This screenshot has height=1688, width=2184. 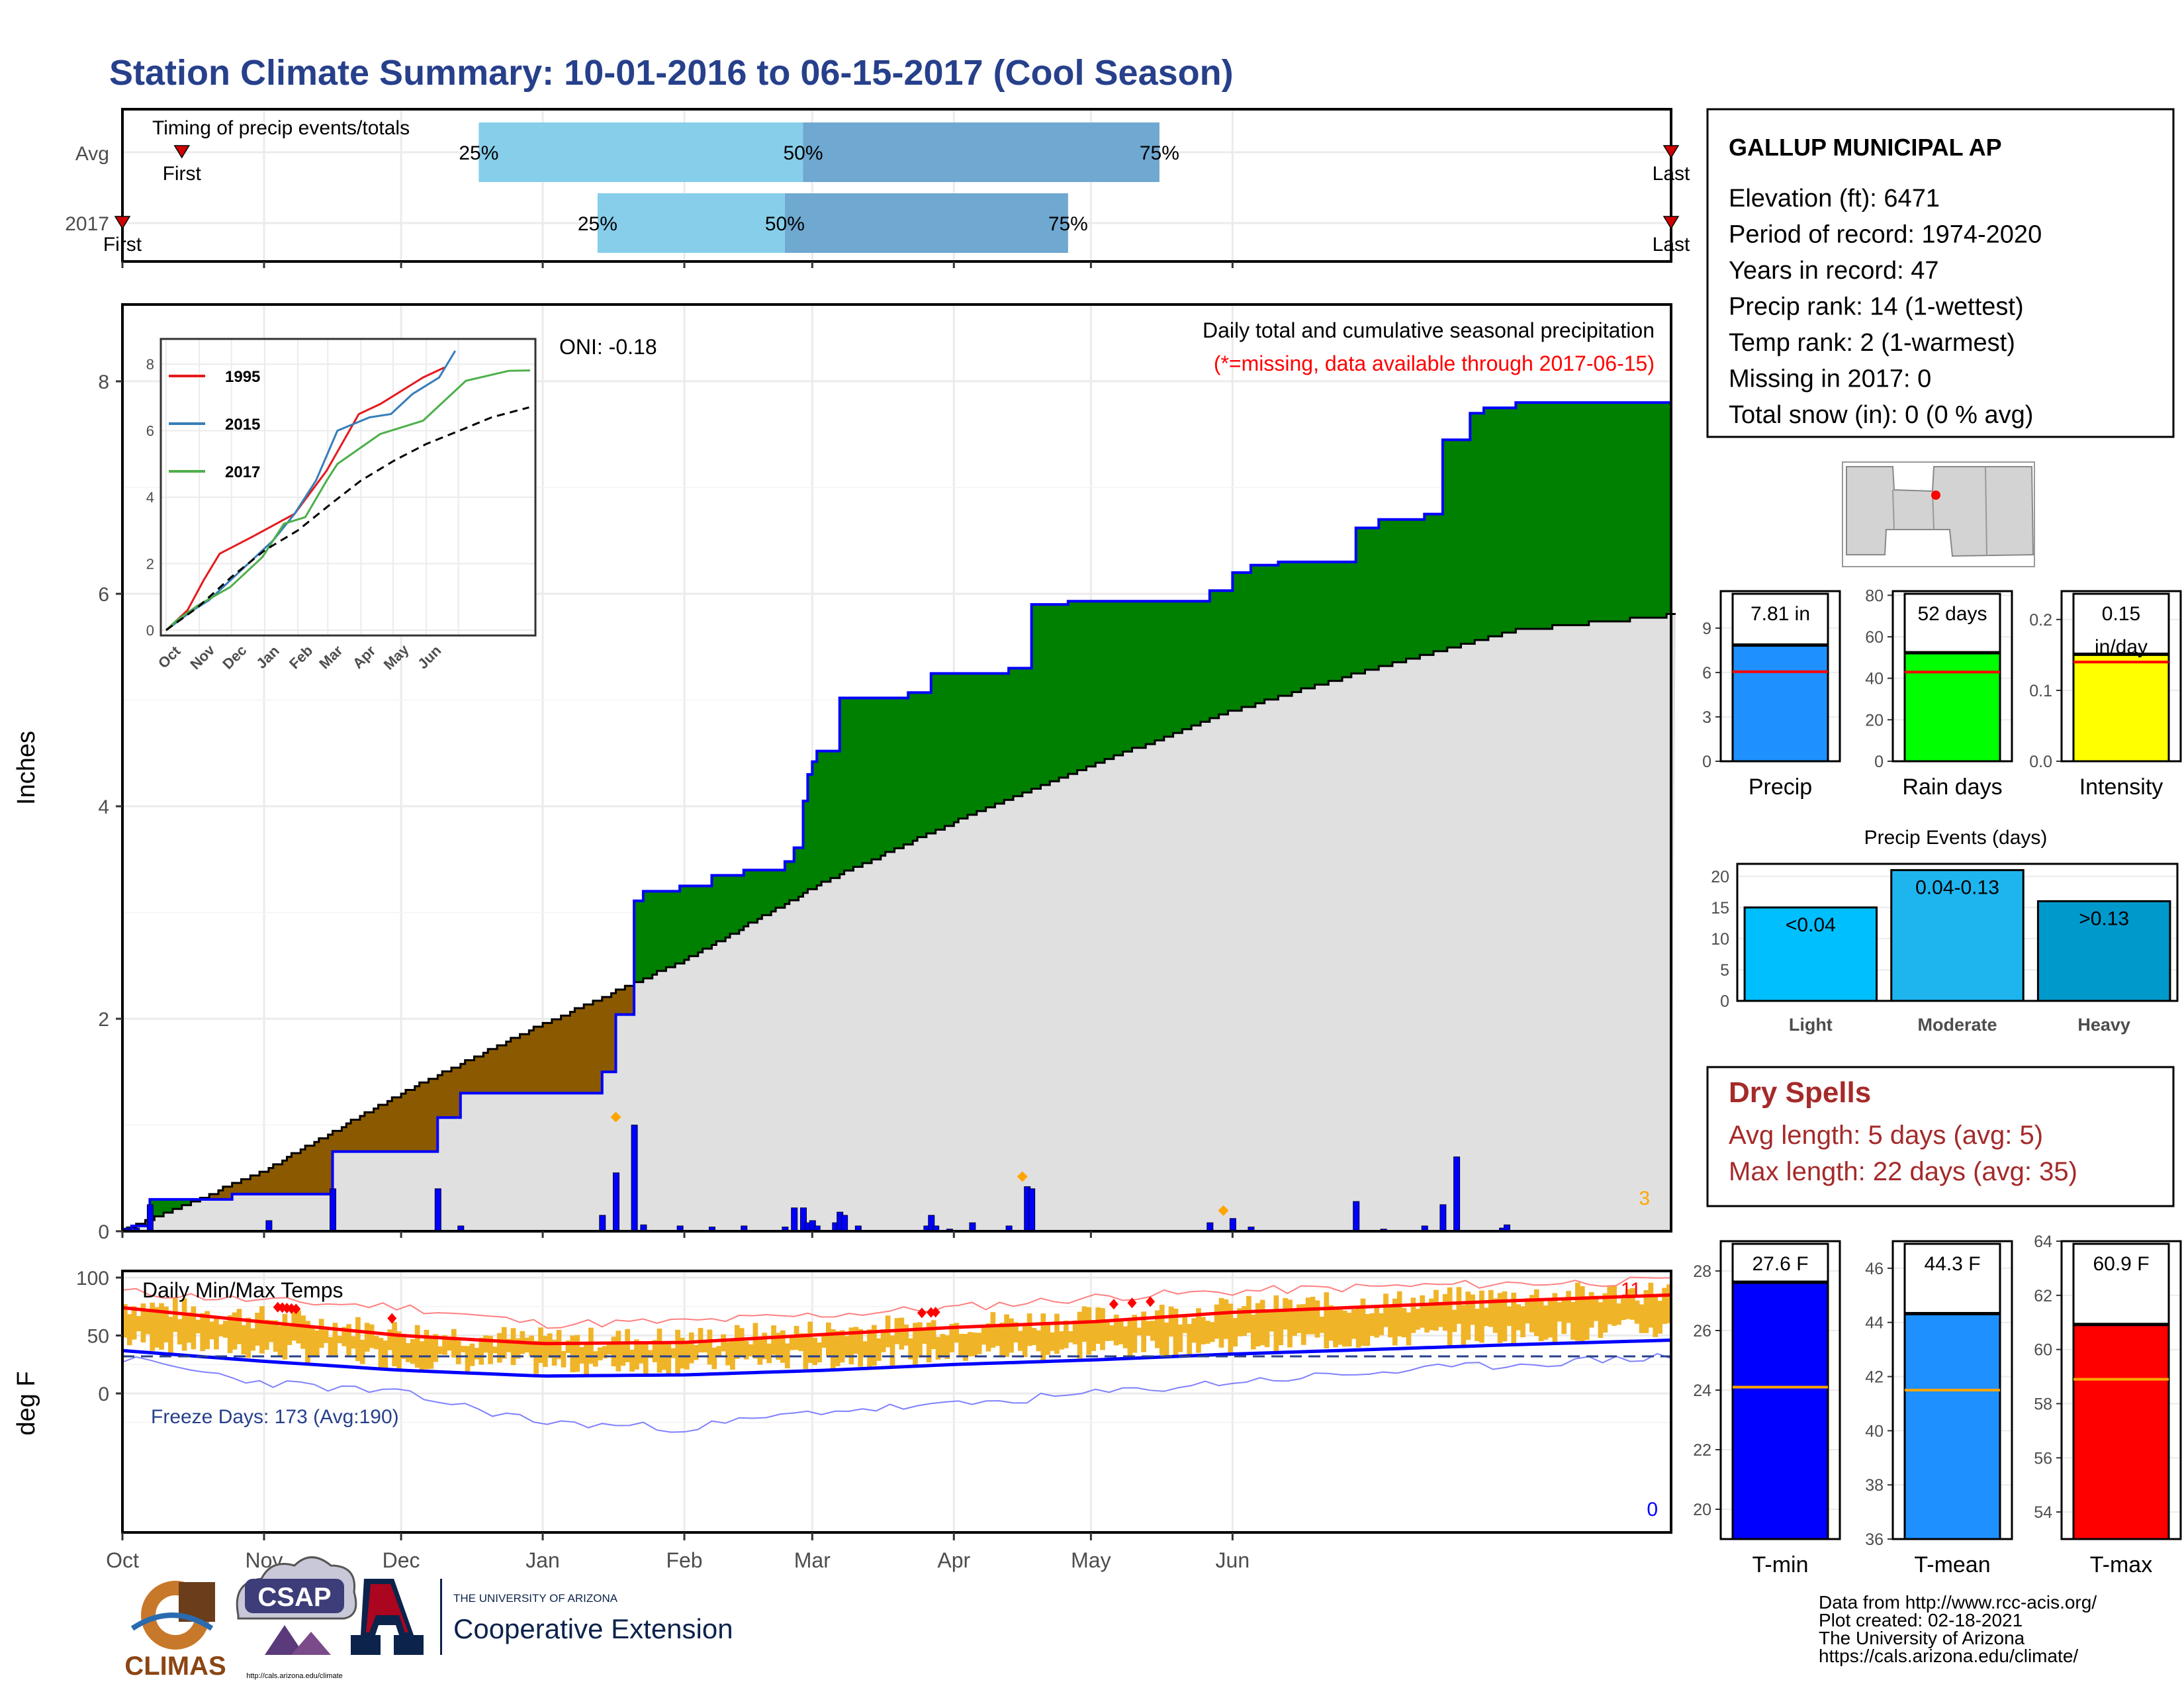 I want to click on temp-y-tick-label: 100, so click(x=92, y=1278).